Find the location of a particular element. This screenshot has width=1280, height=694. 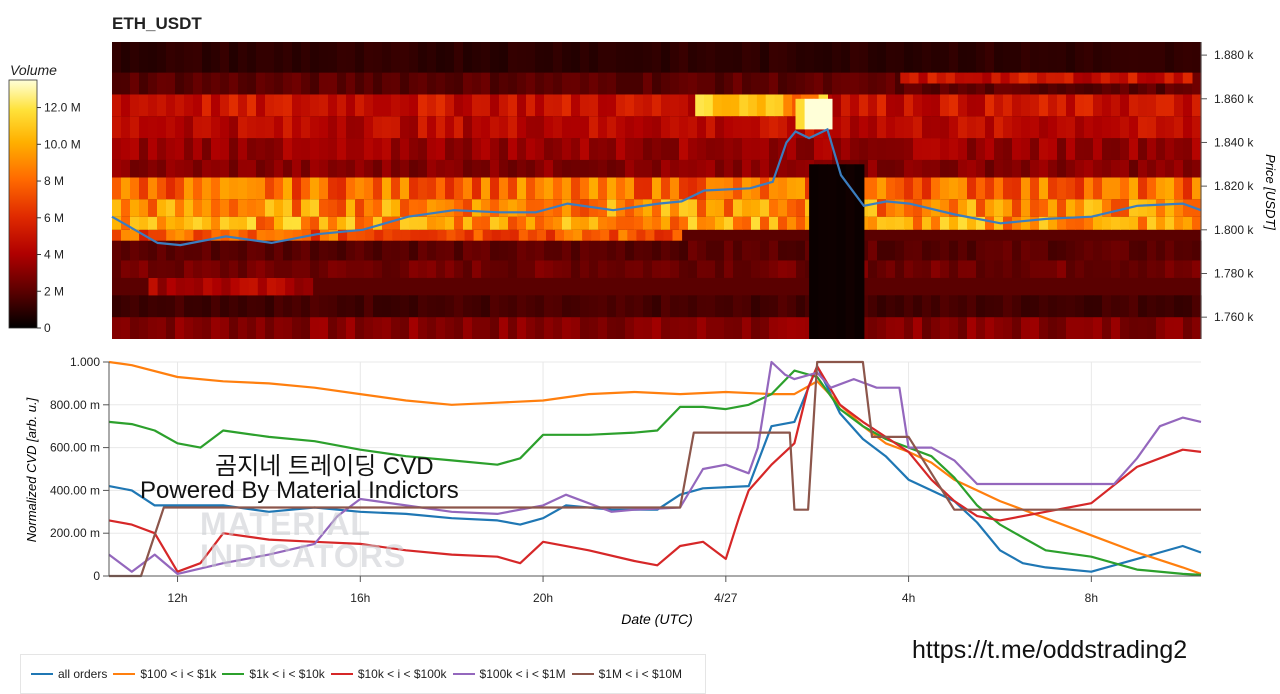

legend-item: $100 < i < $1k is located at coordinates (164, 674).